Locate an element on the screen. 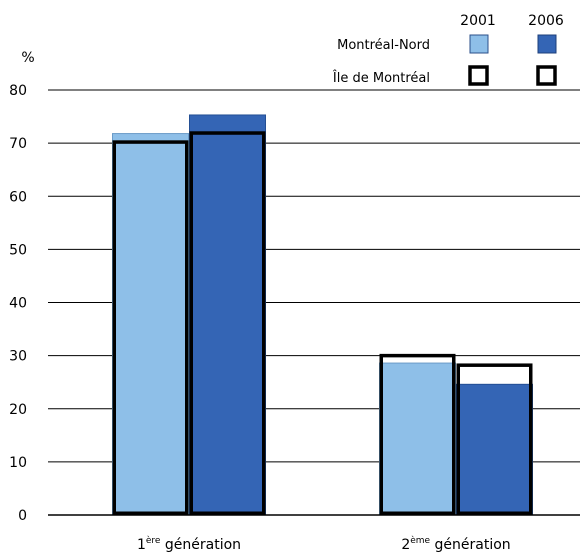  y-tick-label-40: 40 is located at coordinates (18, 304).